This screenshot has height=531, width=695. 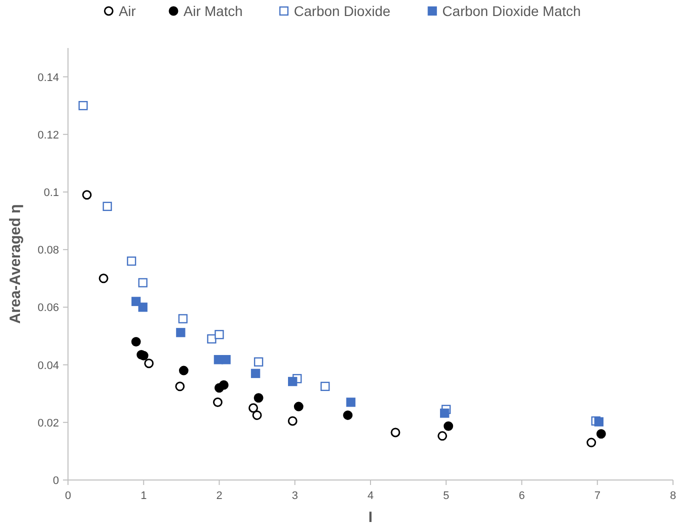 I want to click on y-tick-label: 0.06, so click(x=48, y=308).